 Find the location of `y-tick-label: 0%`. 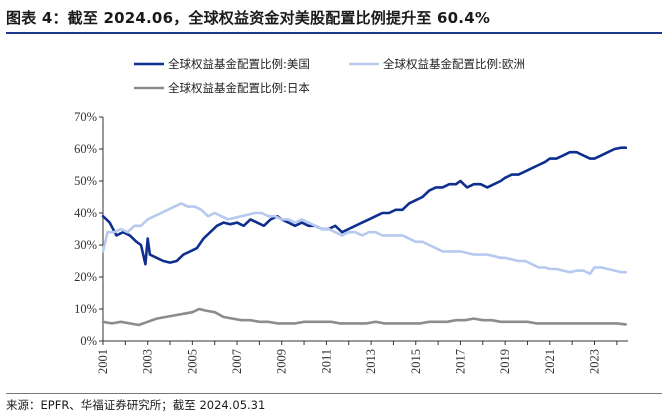

y-tick-label: 0% is located at coordinates (88, 341).